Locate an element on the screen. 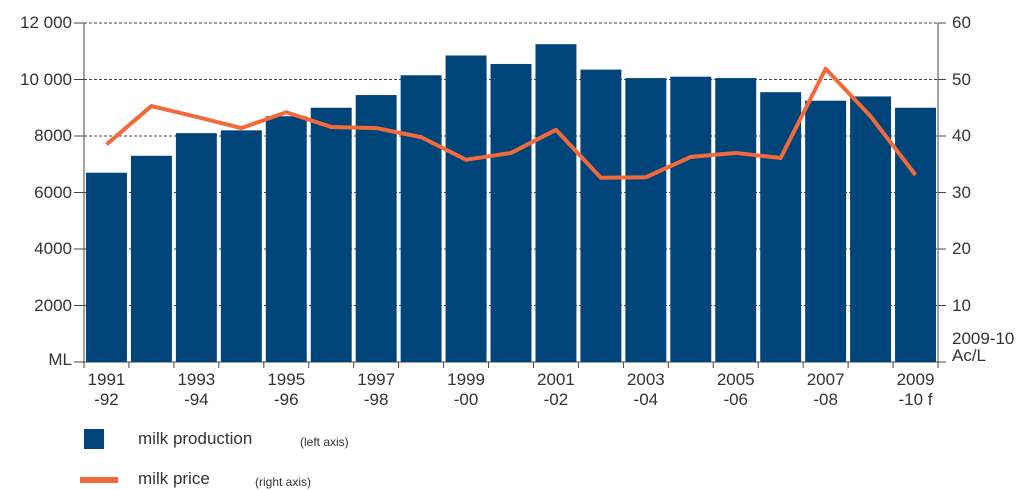  y2-axis-label: 2009-10 Ac/L is located at coordinates (983, 347).